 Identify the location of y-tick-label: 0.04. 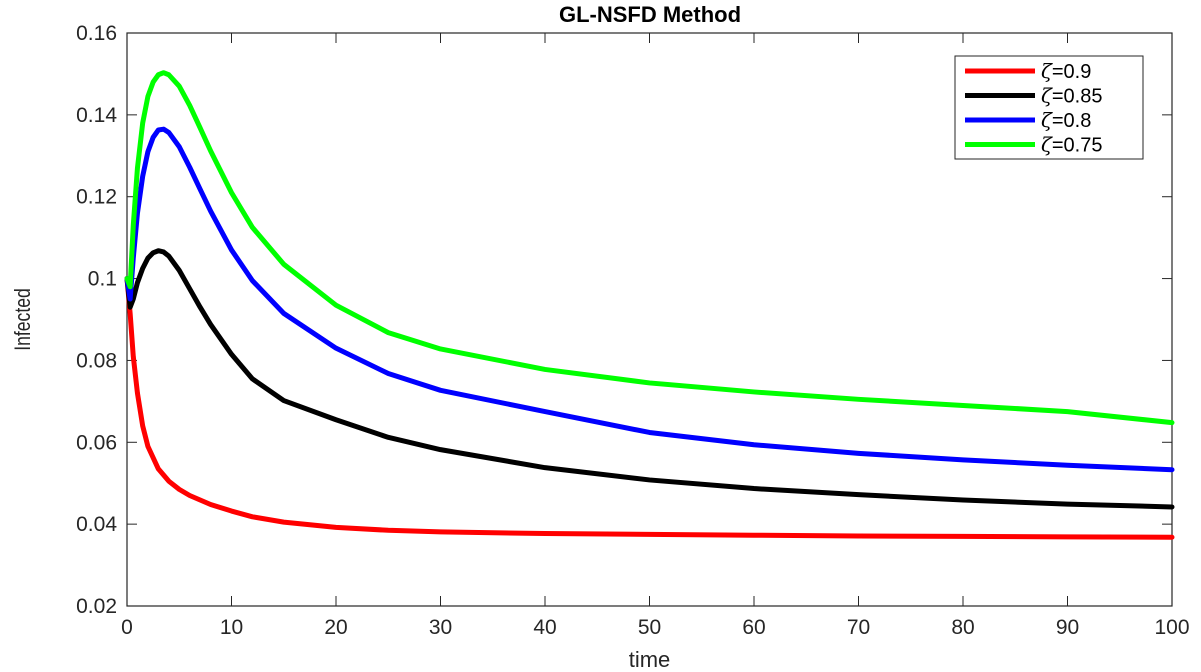
(96, 524).